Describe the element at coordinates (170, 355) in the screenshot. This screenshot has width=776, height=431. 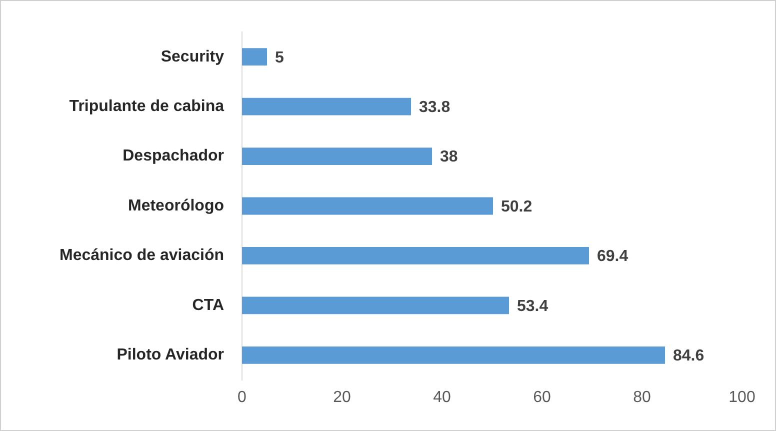
I see `y-tick-label: Piloto Aviador` at that location.